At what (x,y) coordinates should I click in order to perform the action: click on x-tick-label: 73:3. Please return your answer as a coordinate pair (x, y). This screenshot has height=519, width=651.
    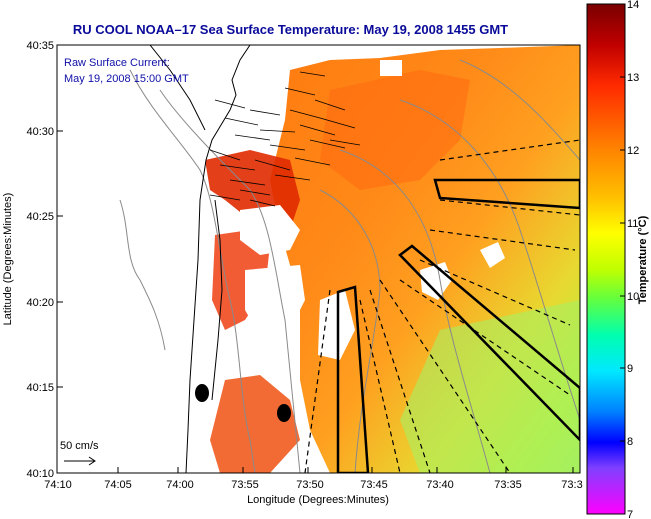
    Looking at the image, I should click on (571, 485).